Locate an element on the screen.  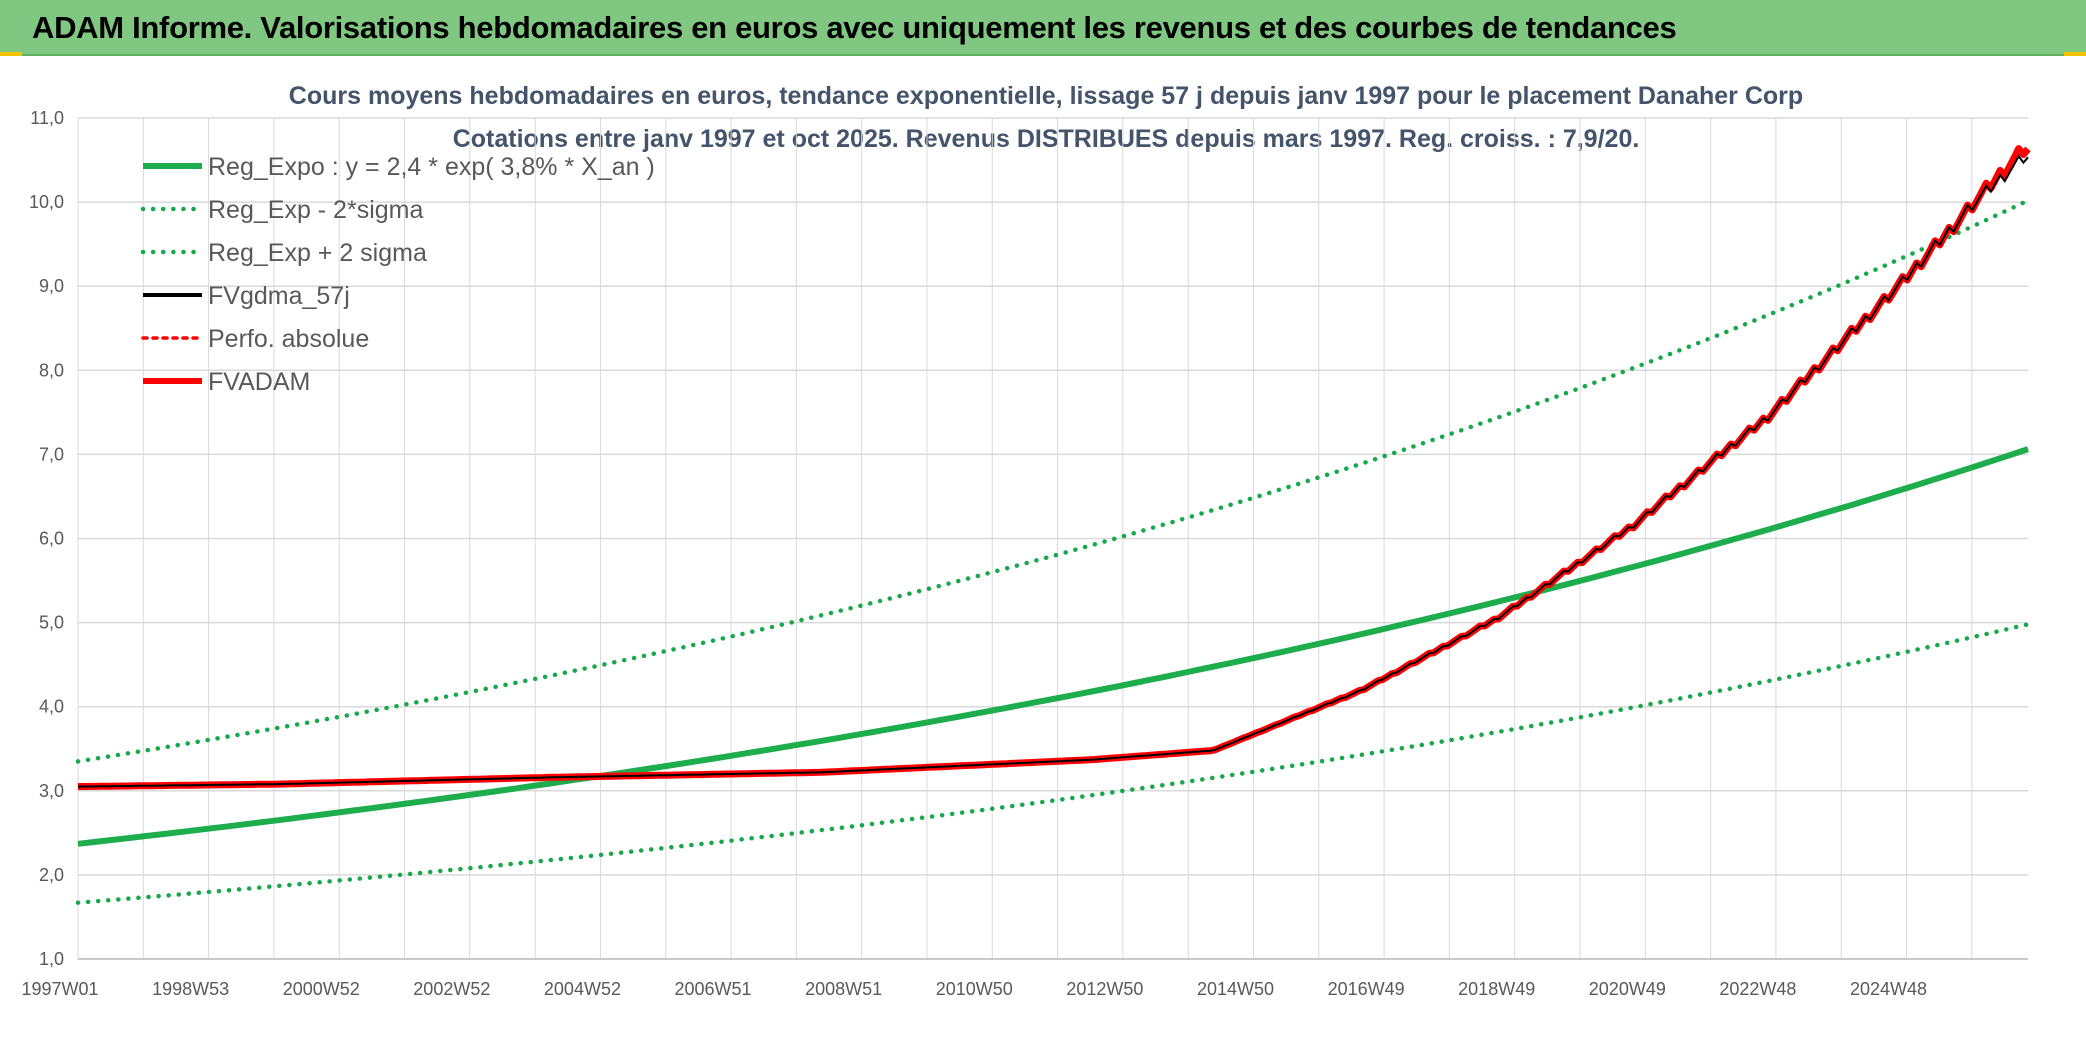
y-tick-label: 8,0 is located at coordinates (51, 370).